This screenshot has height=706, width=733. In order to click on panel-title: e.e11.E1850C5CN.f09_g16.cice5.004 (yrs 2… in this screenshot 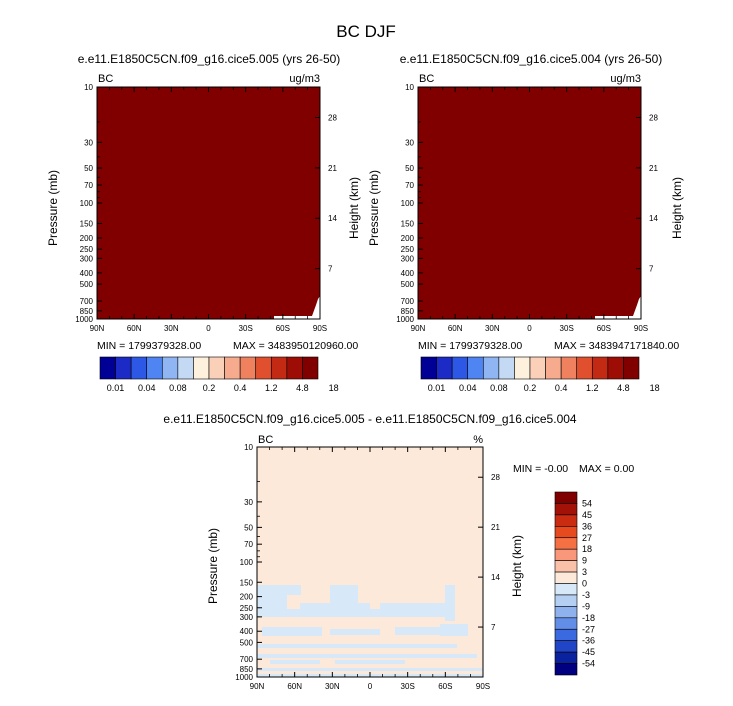, I will do `click(531, 59)`.